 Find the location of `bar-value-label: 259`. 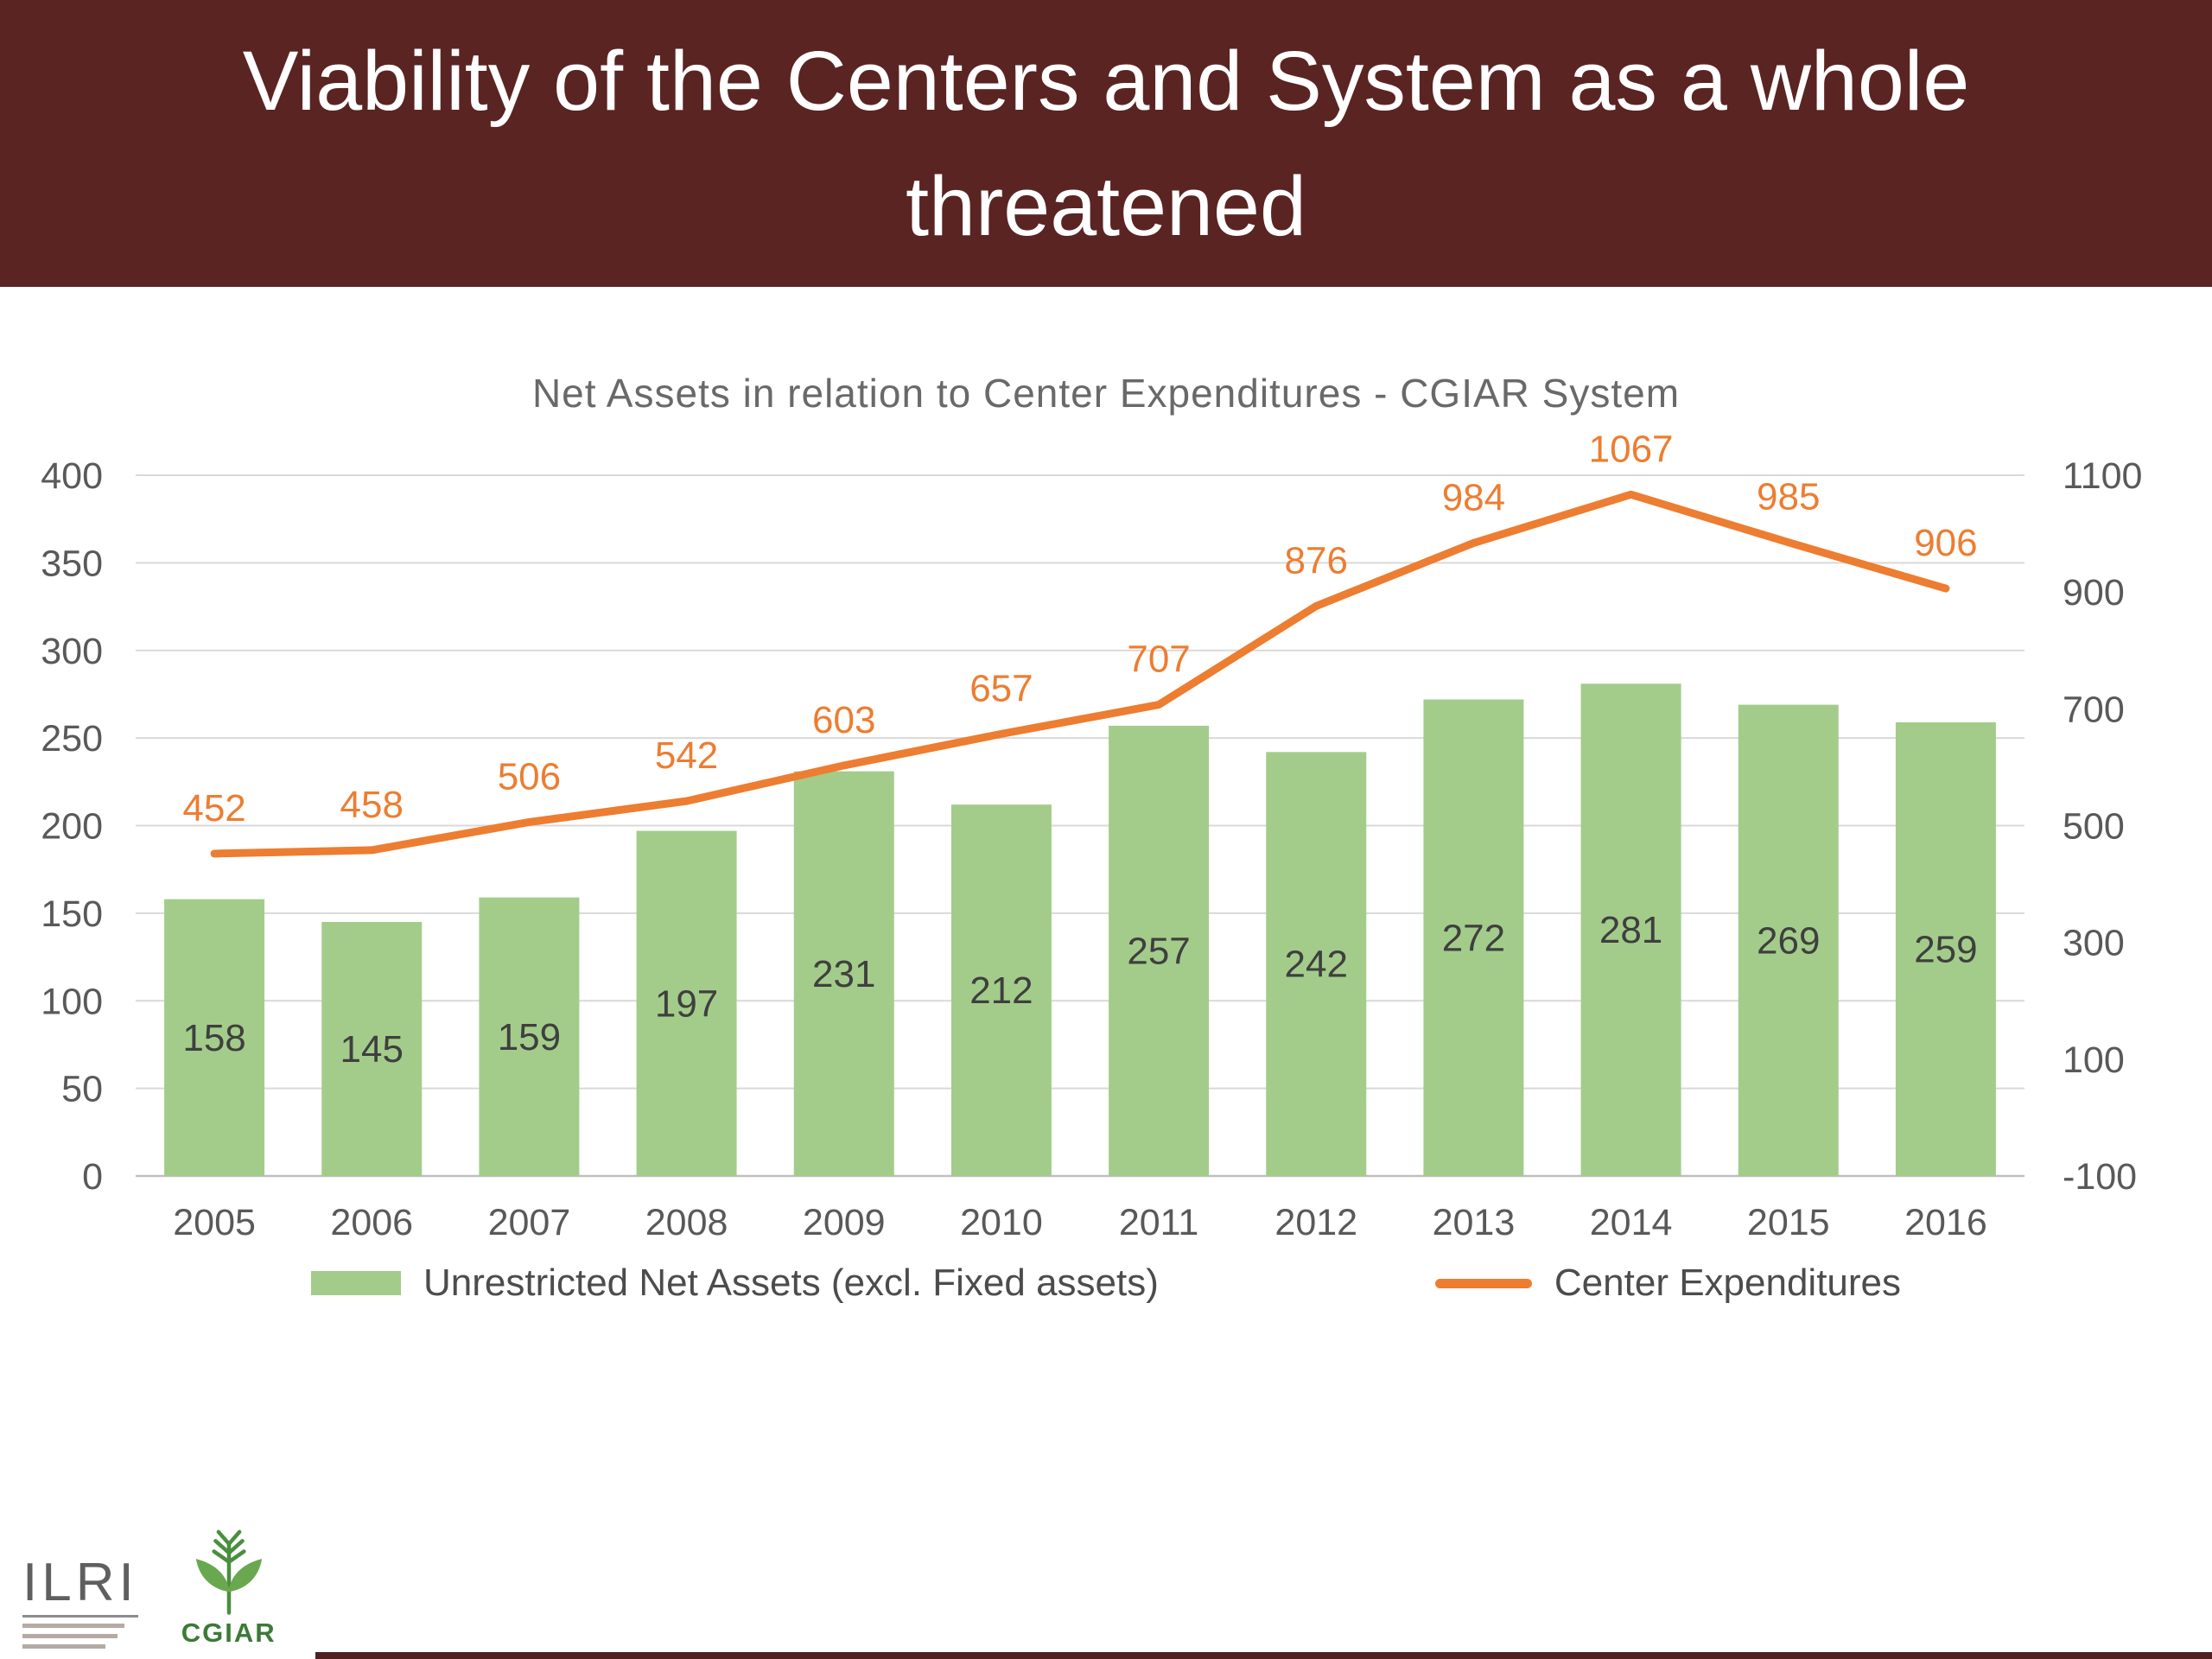

bar-value-label: 259 is located at coordinates (1945, 949).